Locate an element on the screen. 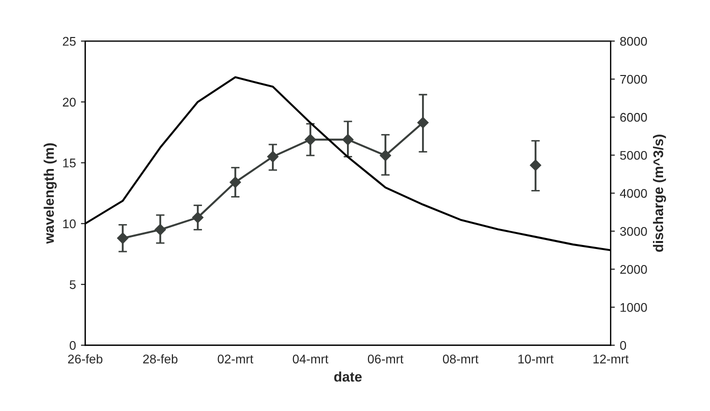 Image resolution: width=710 pixels, height=411 pixels. x-tick-label: 12-mrt is located at coordinates (611, 359).